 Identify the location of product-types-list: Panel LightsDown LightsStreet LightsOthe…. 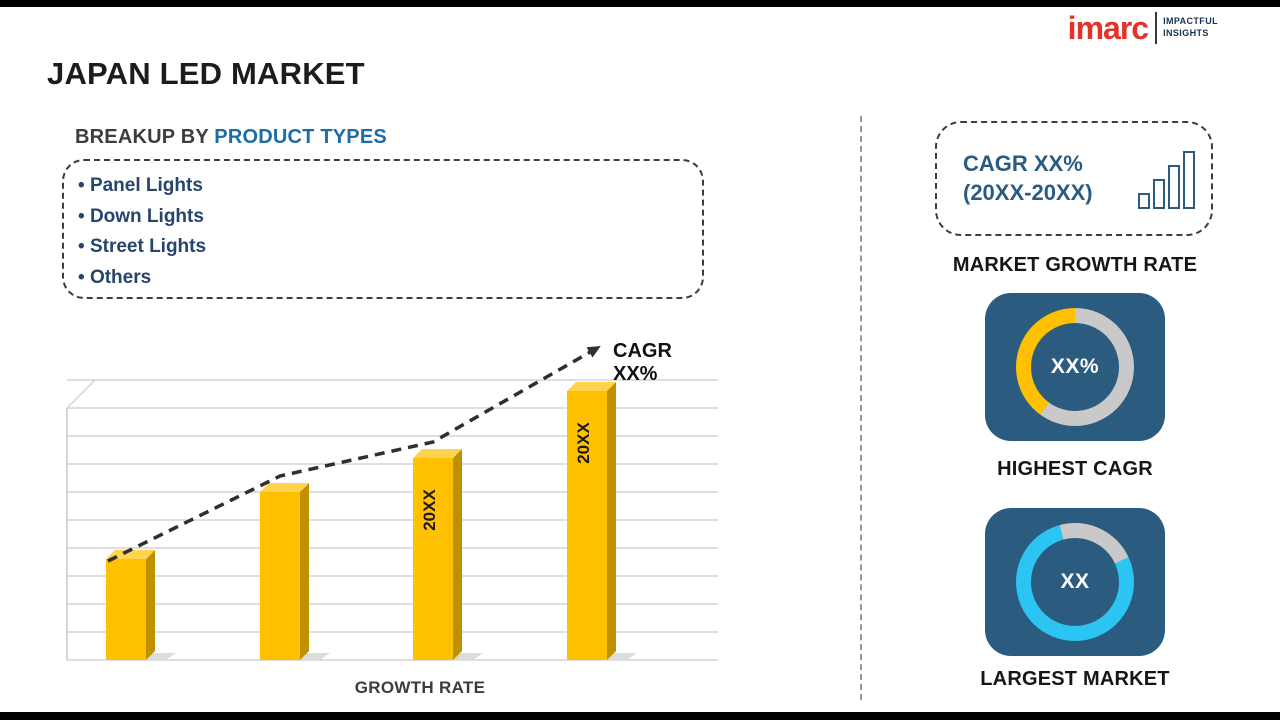
(390, 232).